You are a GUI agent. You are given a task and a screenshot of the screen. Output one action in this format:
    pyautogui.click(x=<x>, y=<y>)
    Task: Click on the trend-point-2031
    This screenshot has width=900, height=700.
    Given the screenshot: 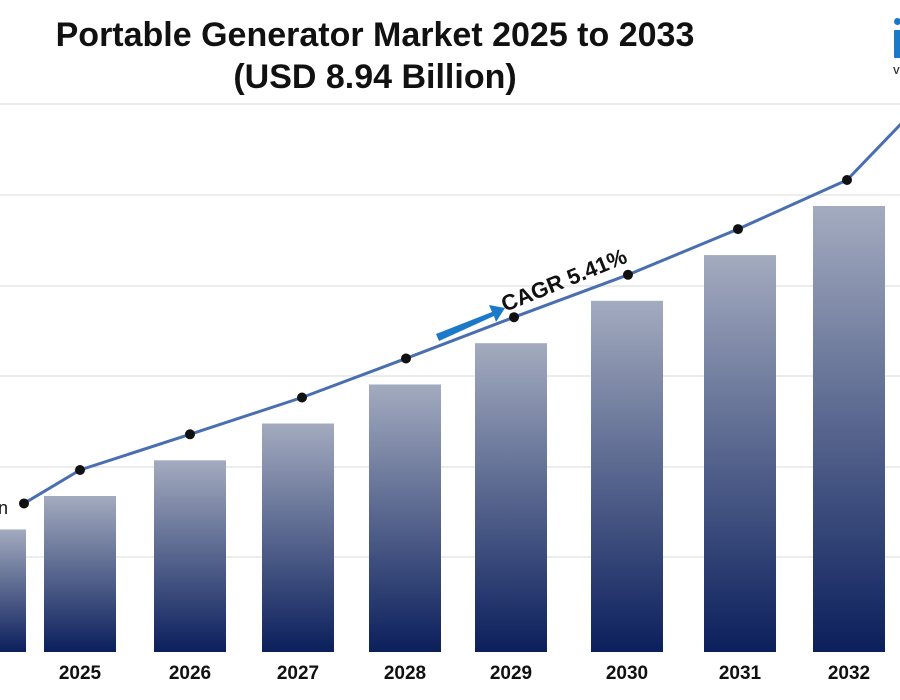 What is the action you would take?
    pyautogui.click(x=738, y=229)
    